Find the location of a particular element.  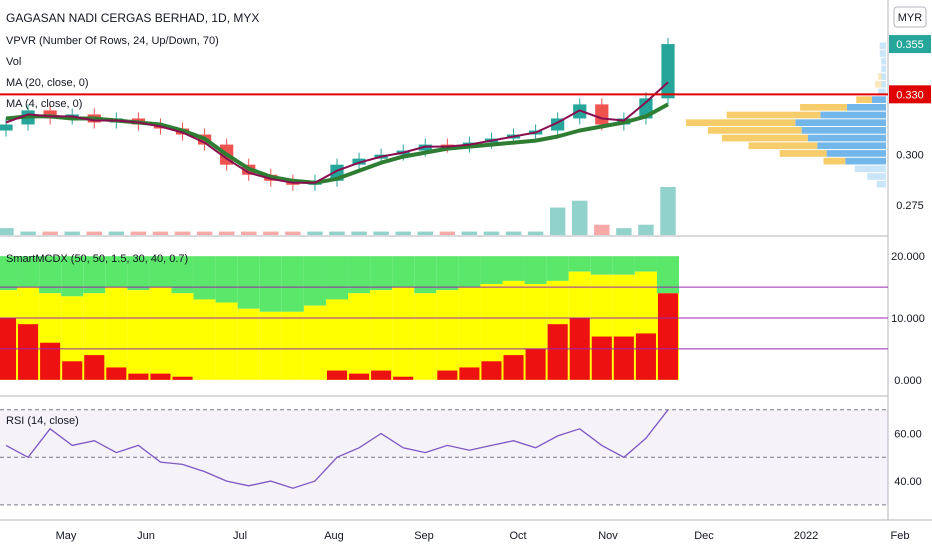

legend-ma4: MA (4, close, 0) is located at coordinates (44, 104).